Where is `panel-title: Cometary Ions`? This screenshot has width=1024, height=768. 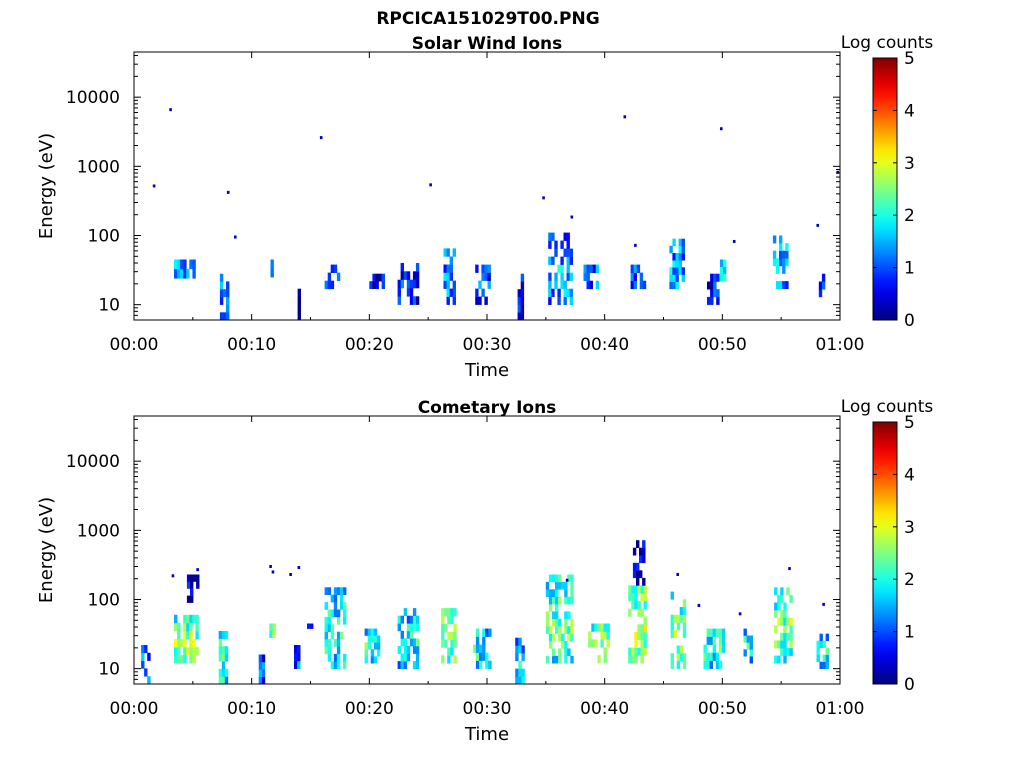
panel-title: Cometary Ions is located at coordinates (487, 408).